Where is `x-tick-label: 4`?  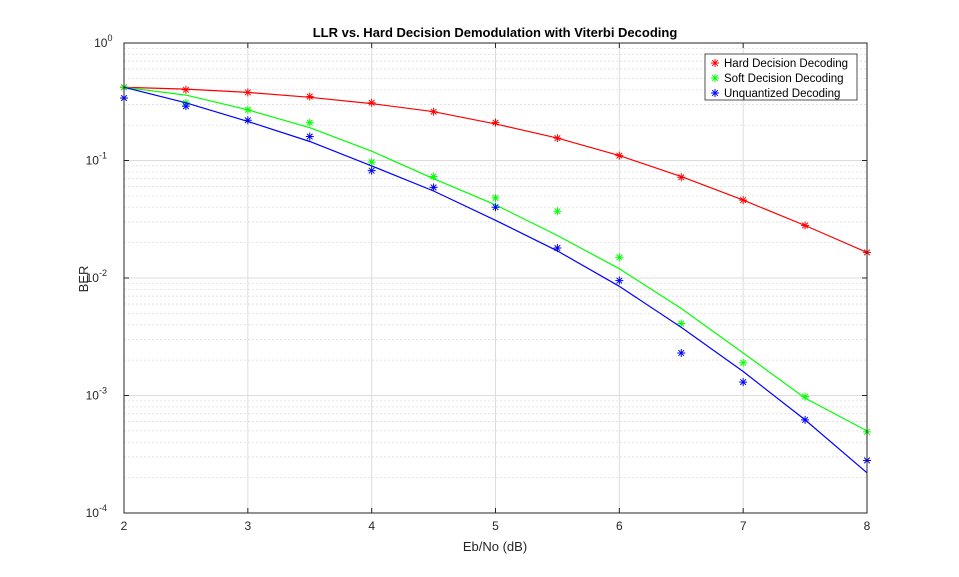 x-tick-label: 4 is located at coordinates (371, 526).